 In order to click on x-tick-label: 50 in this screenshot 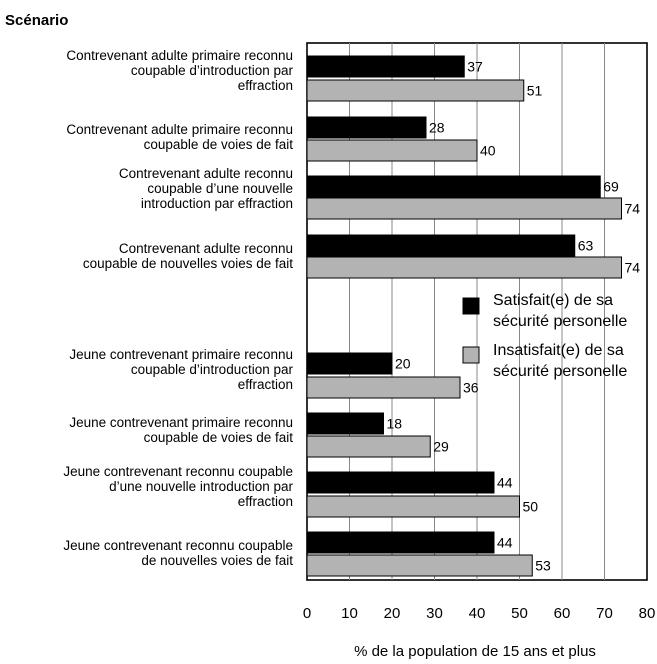, I will do `click(519, 613)`.